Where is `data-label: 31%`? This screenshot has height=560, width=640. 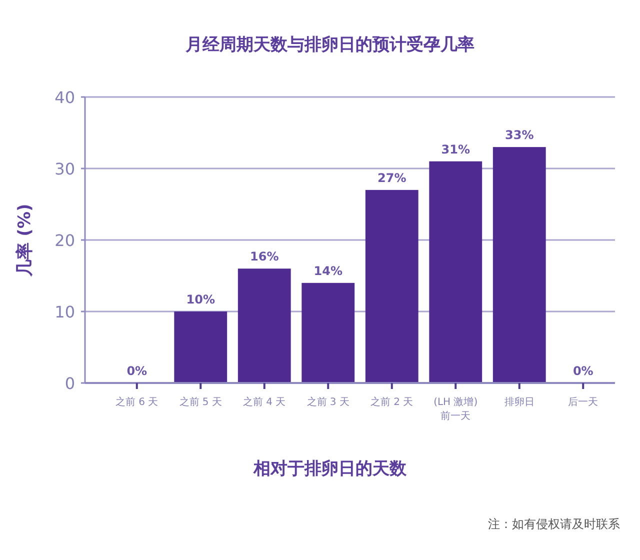 data-label: 31% is located at coordinates (455, 149).